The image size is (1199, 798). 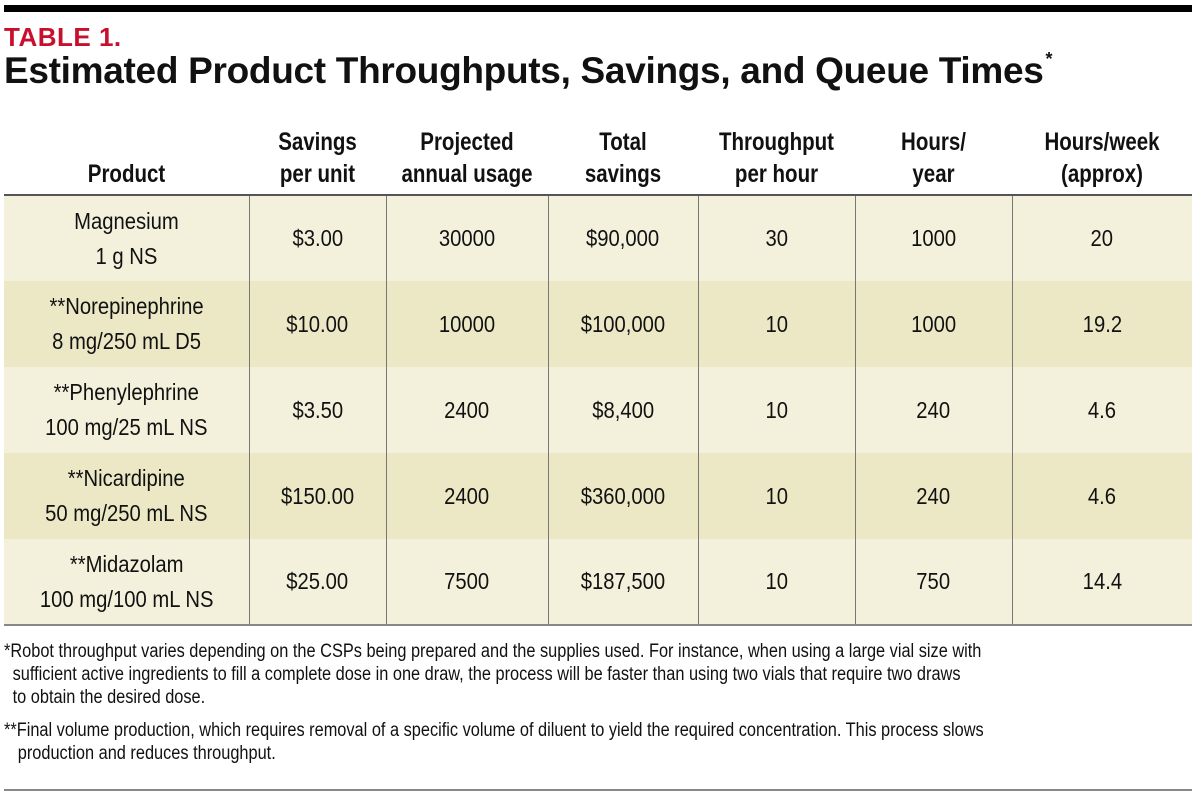 What do you see at coordinates (466, 582) in the screenshot?
I see `cell-annual-usage: 7500` at bounding box center [466, 582].